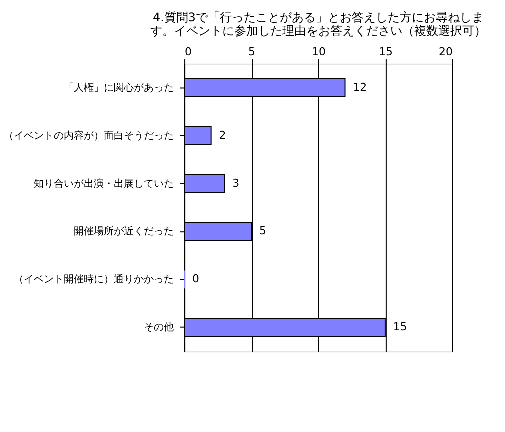  I want to click on x-tick-label: 10, so click(319, 52).